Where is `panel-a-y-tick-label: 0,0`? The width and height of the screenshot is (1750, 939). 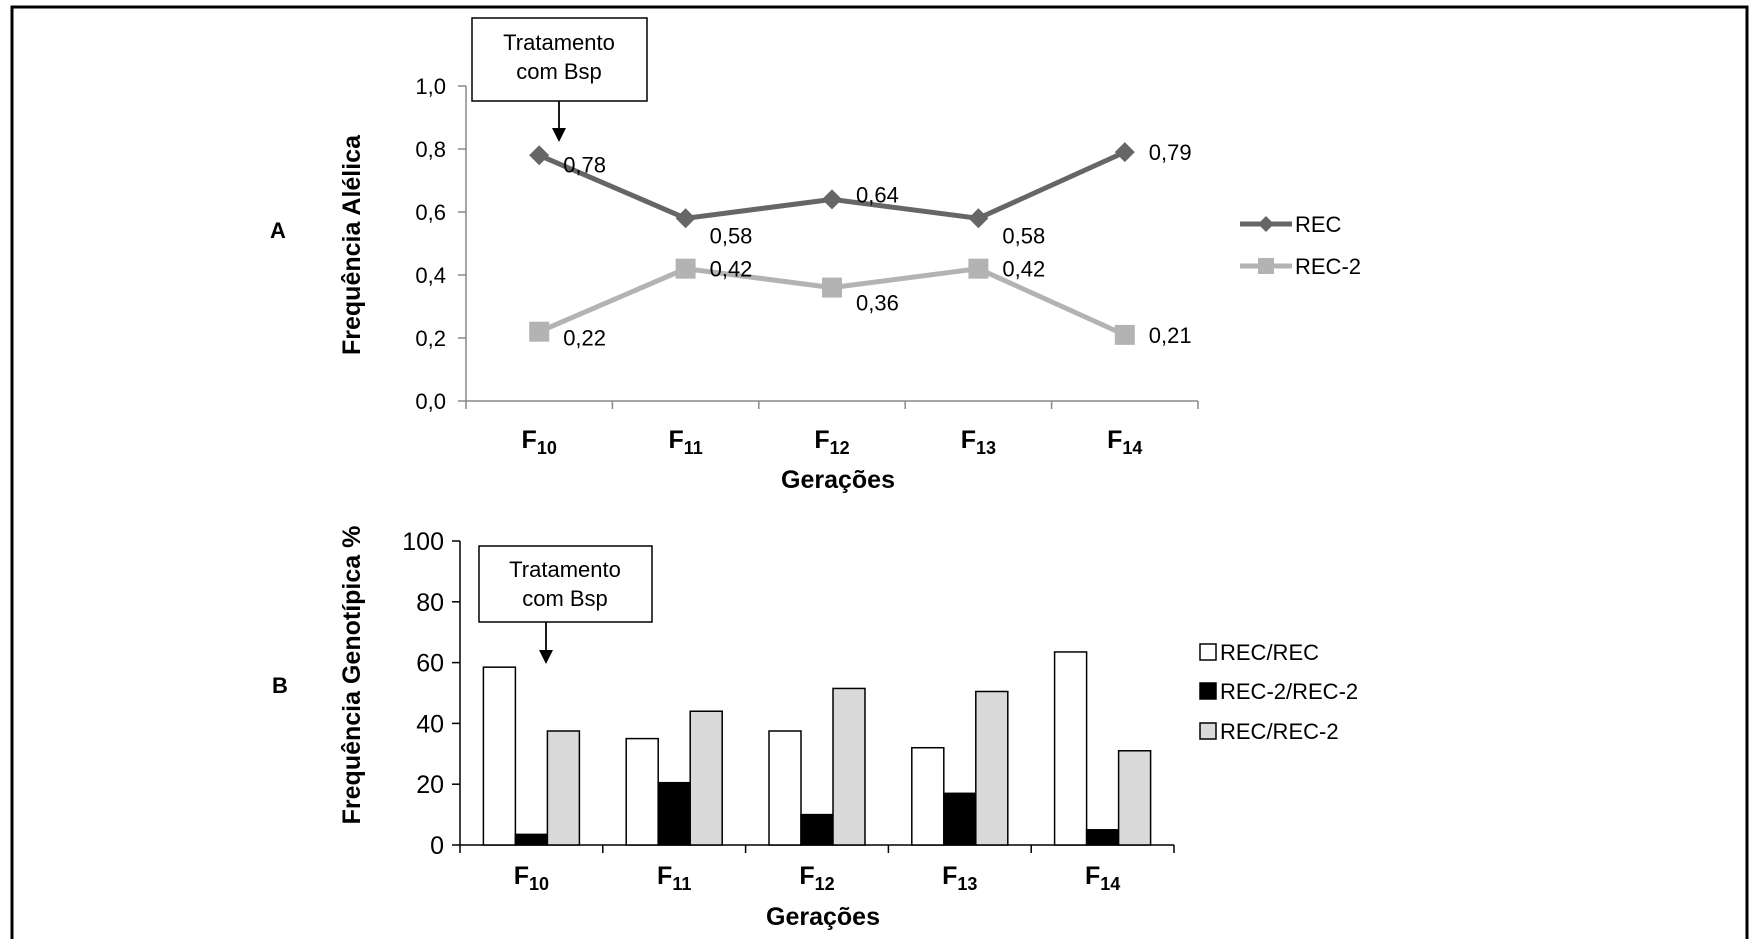
panel-a-y-tick-label: 0,0 is located at coordinates (430, 401).